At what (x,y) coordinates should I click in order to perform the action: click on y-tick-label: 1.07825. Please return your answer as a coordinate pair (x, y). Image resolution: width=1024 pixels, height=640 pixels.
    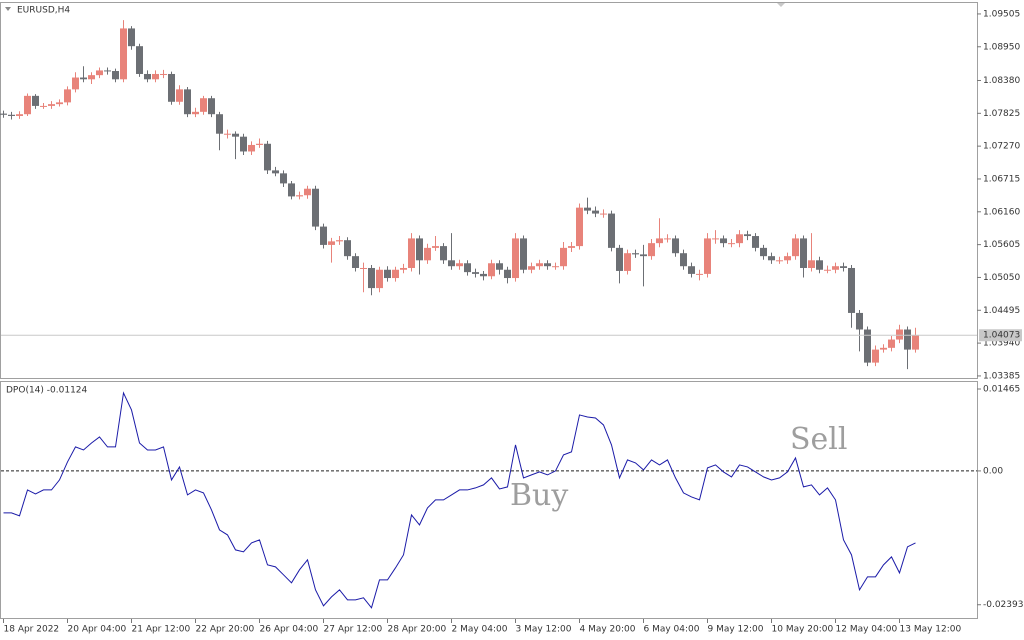
    Looking at the image, I should click on (1001, 114).